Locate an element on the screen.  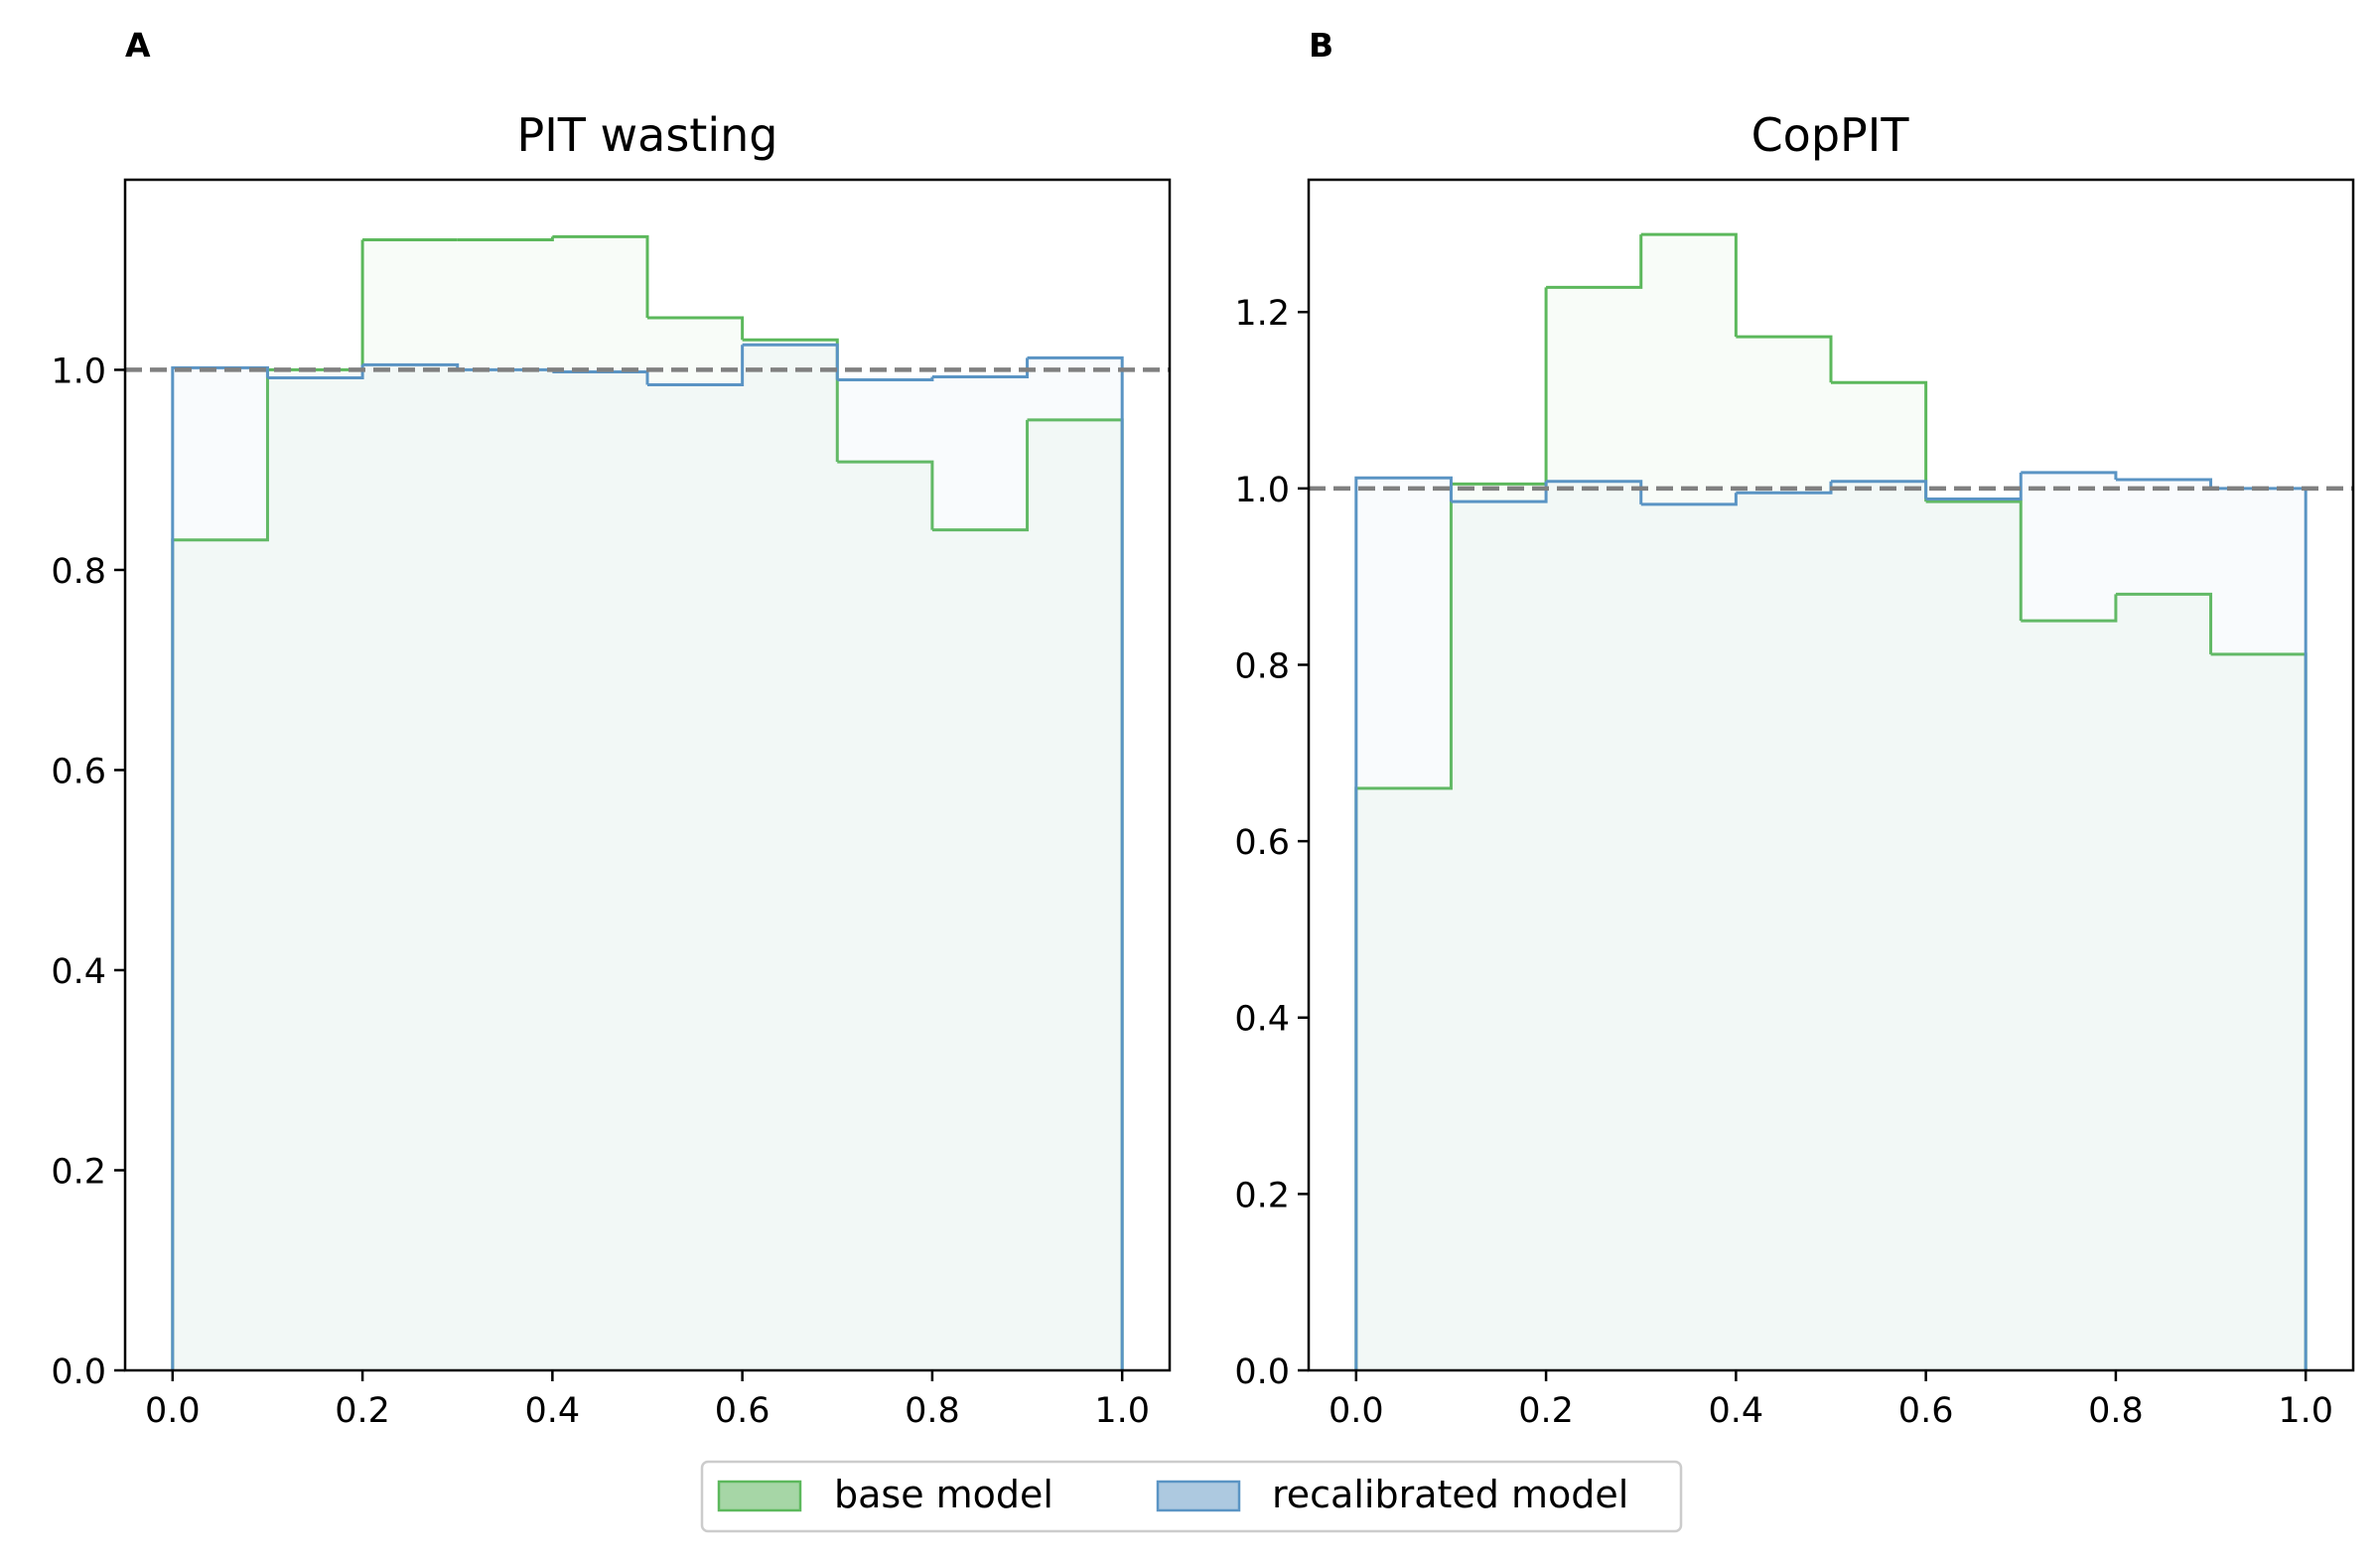
panel-label-a: A is located at coordinates (138, 45).